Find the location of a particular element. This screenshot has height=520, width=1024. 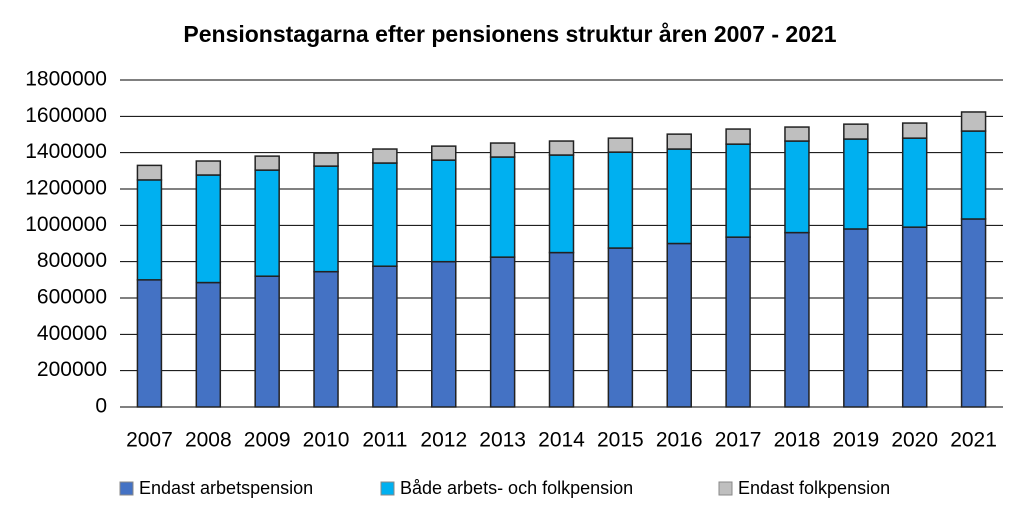

y-tick-label: 600000 is located at coordinates (72, 297).